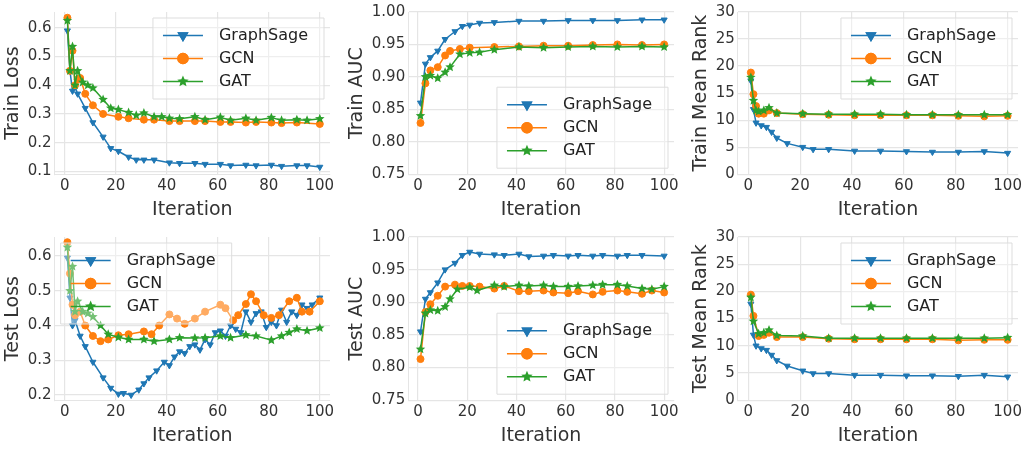 This screenshot has height=451, width=1032. I want to click on y-axis-title: Test Mean Rank, so click(699, 319).